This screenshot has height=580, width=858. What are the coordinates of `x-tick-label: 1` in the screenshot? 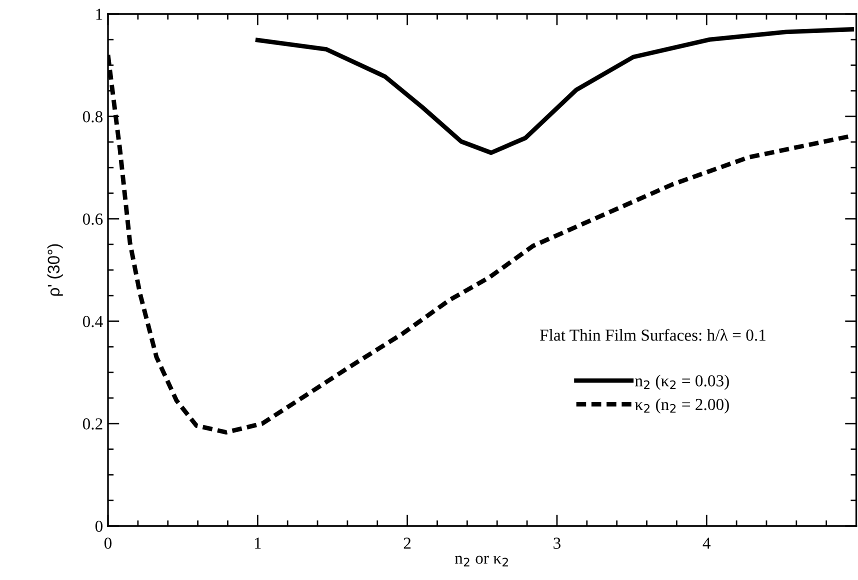 It's located at (257, 543).